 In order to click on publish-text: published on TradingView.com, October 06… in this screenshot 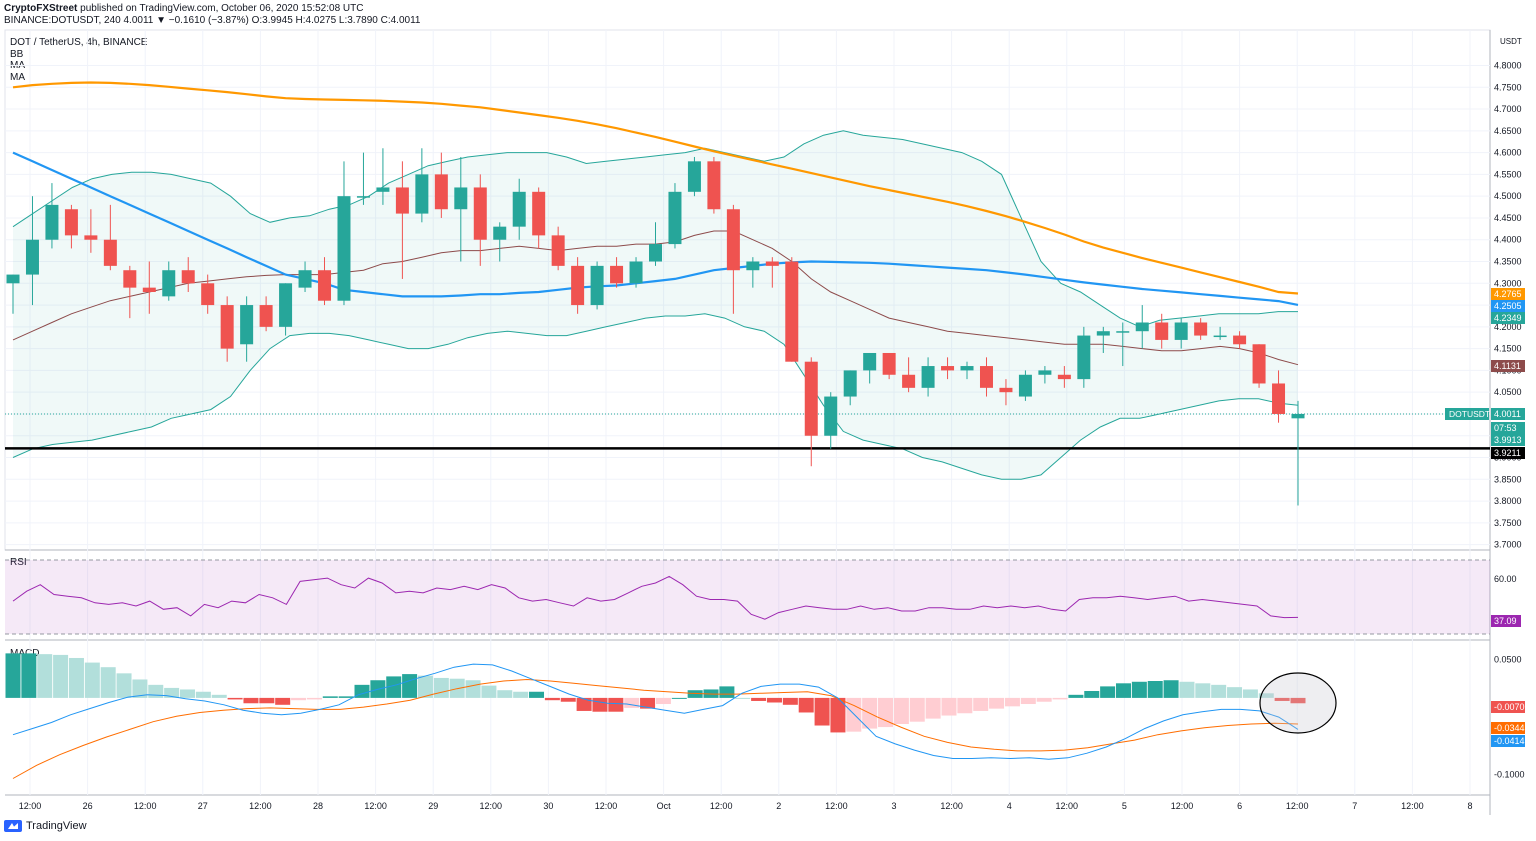, I will do `click(222, 8)`.